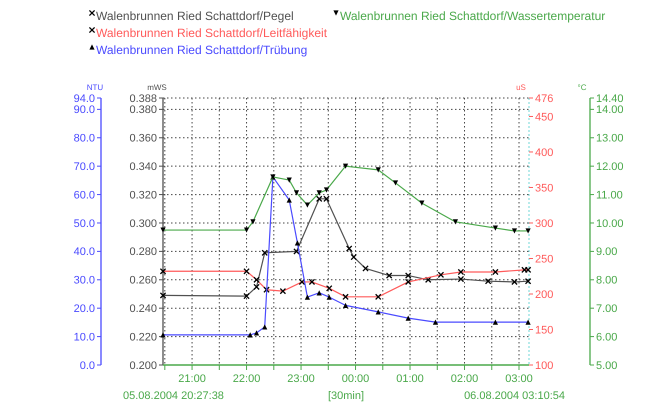 The width and height of the screenshot is (661, 403). I want to click on y2-axis-title: uS, so click(521, 87).